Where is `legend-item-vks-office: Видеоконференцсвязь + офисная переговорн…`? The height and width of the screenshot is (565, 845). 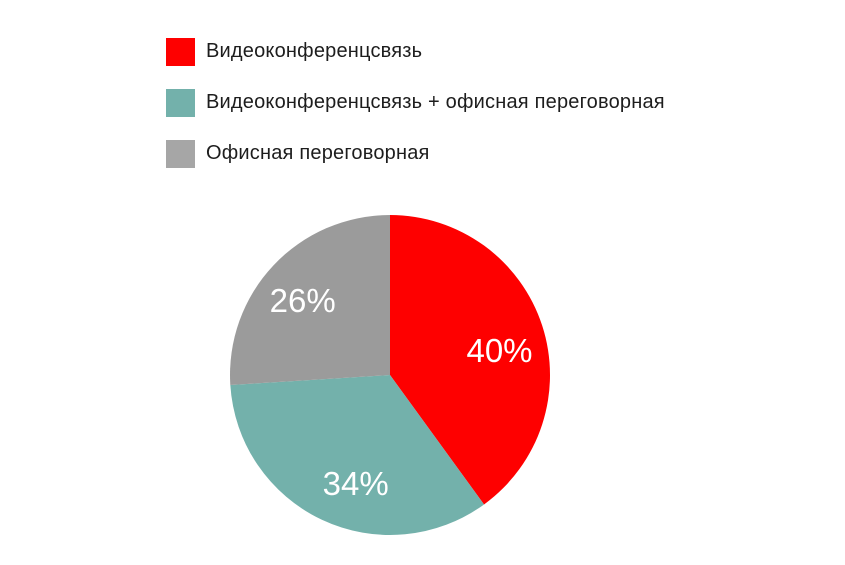 legend-item-vks-office: Видеоконференцсвязь + офисная переговорн… is located at coordinates (415, 102).